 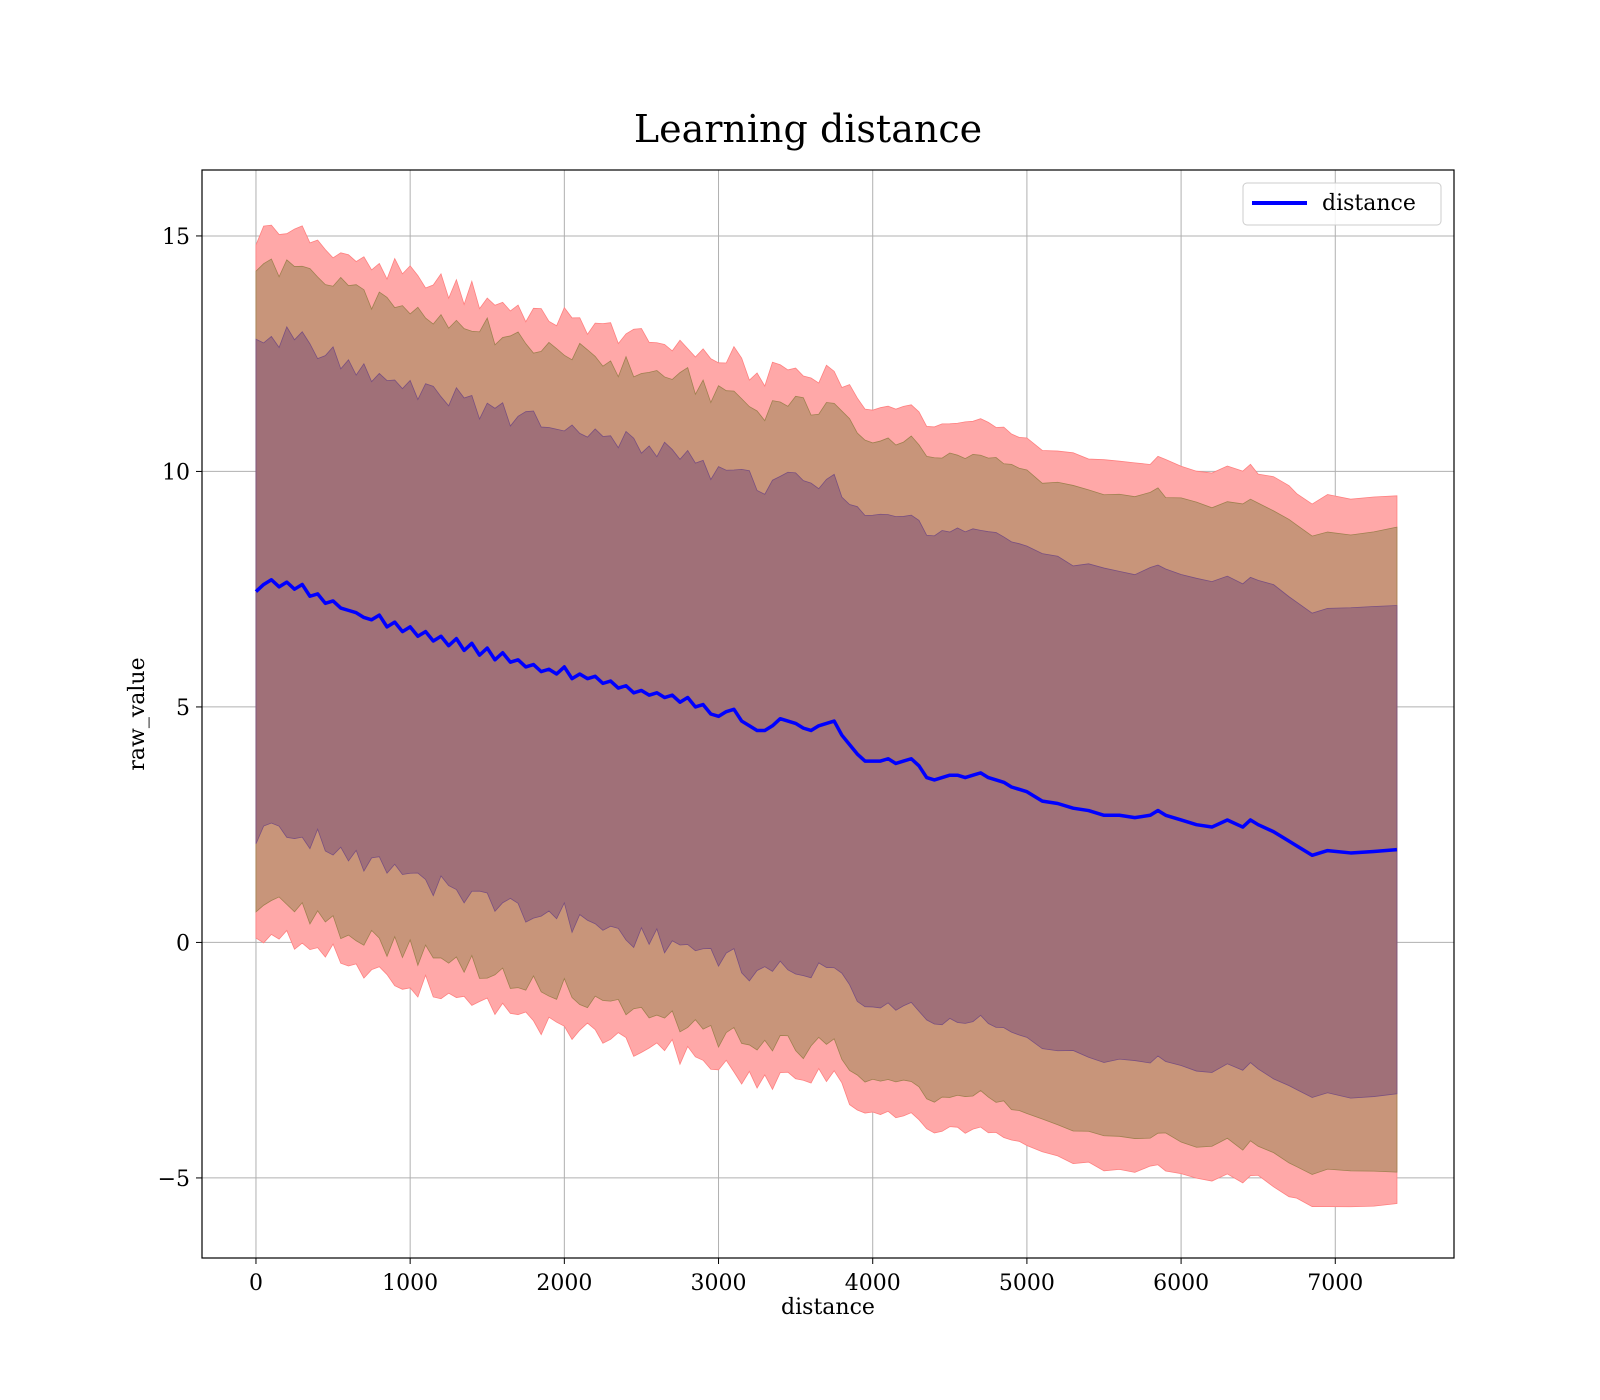 I want to click on chart-title: Learning distance, so click(x=808, y=129).